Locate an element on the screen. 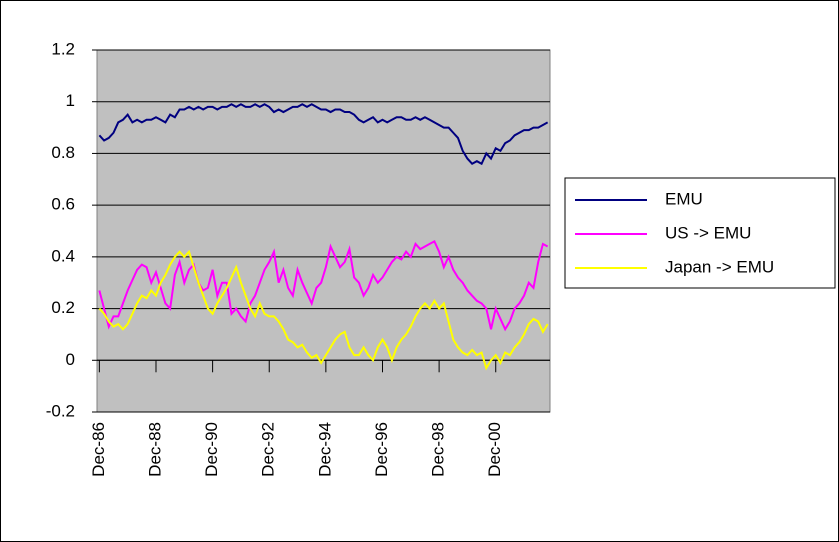  y-tick-label: 0 is located at coordinates (70, 359).